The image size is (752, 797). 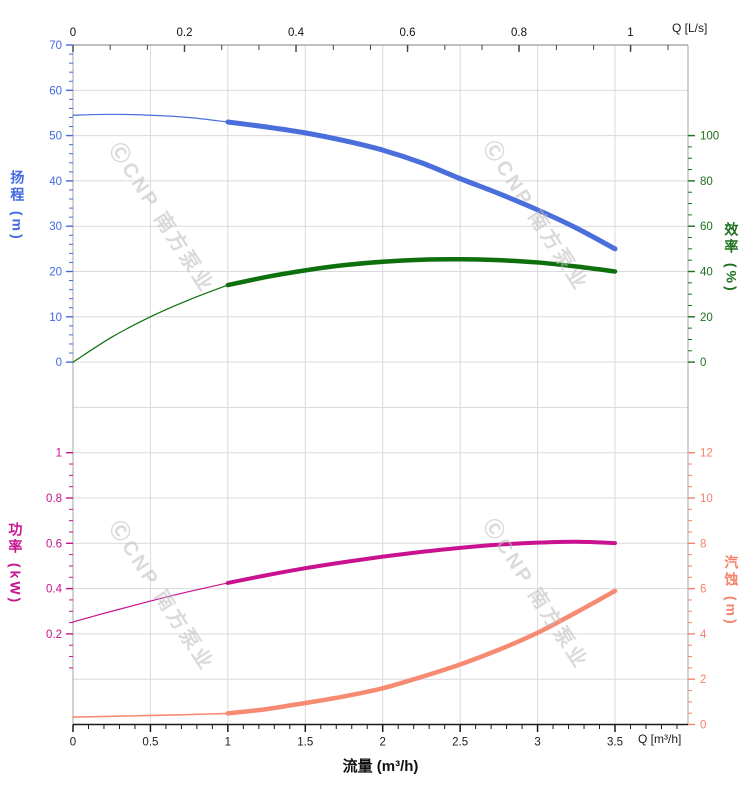 What do you see at coordinates (703, 590) in the screenshot?
I see `svg-text: 6` at bounding box center [703, 590].